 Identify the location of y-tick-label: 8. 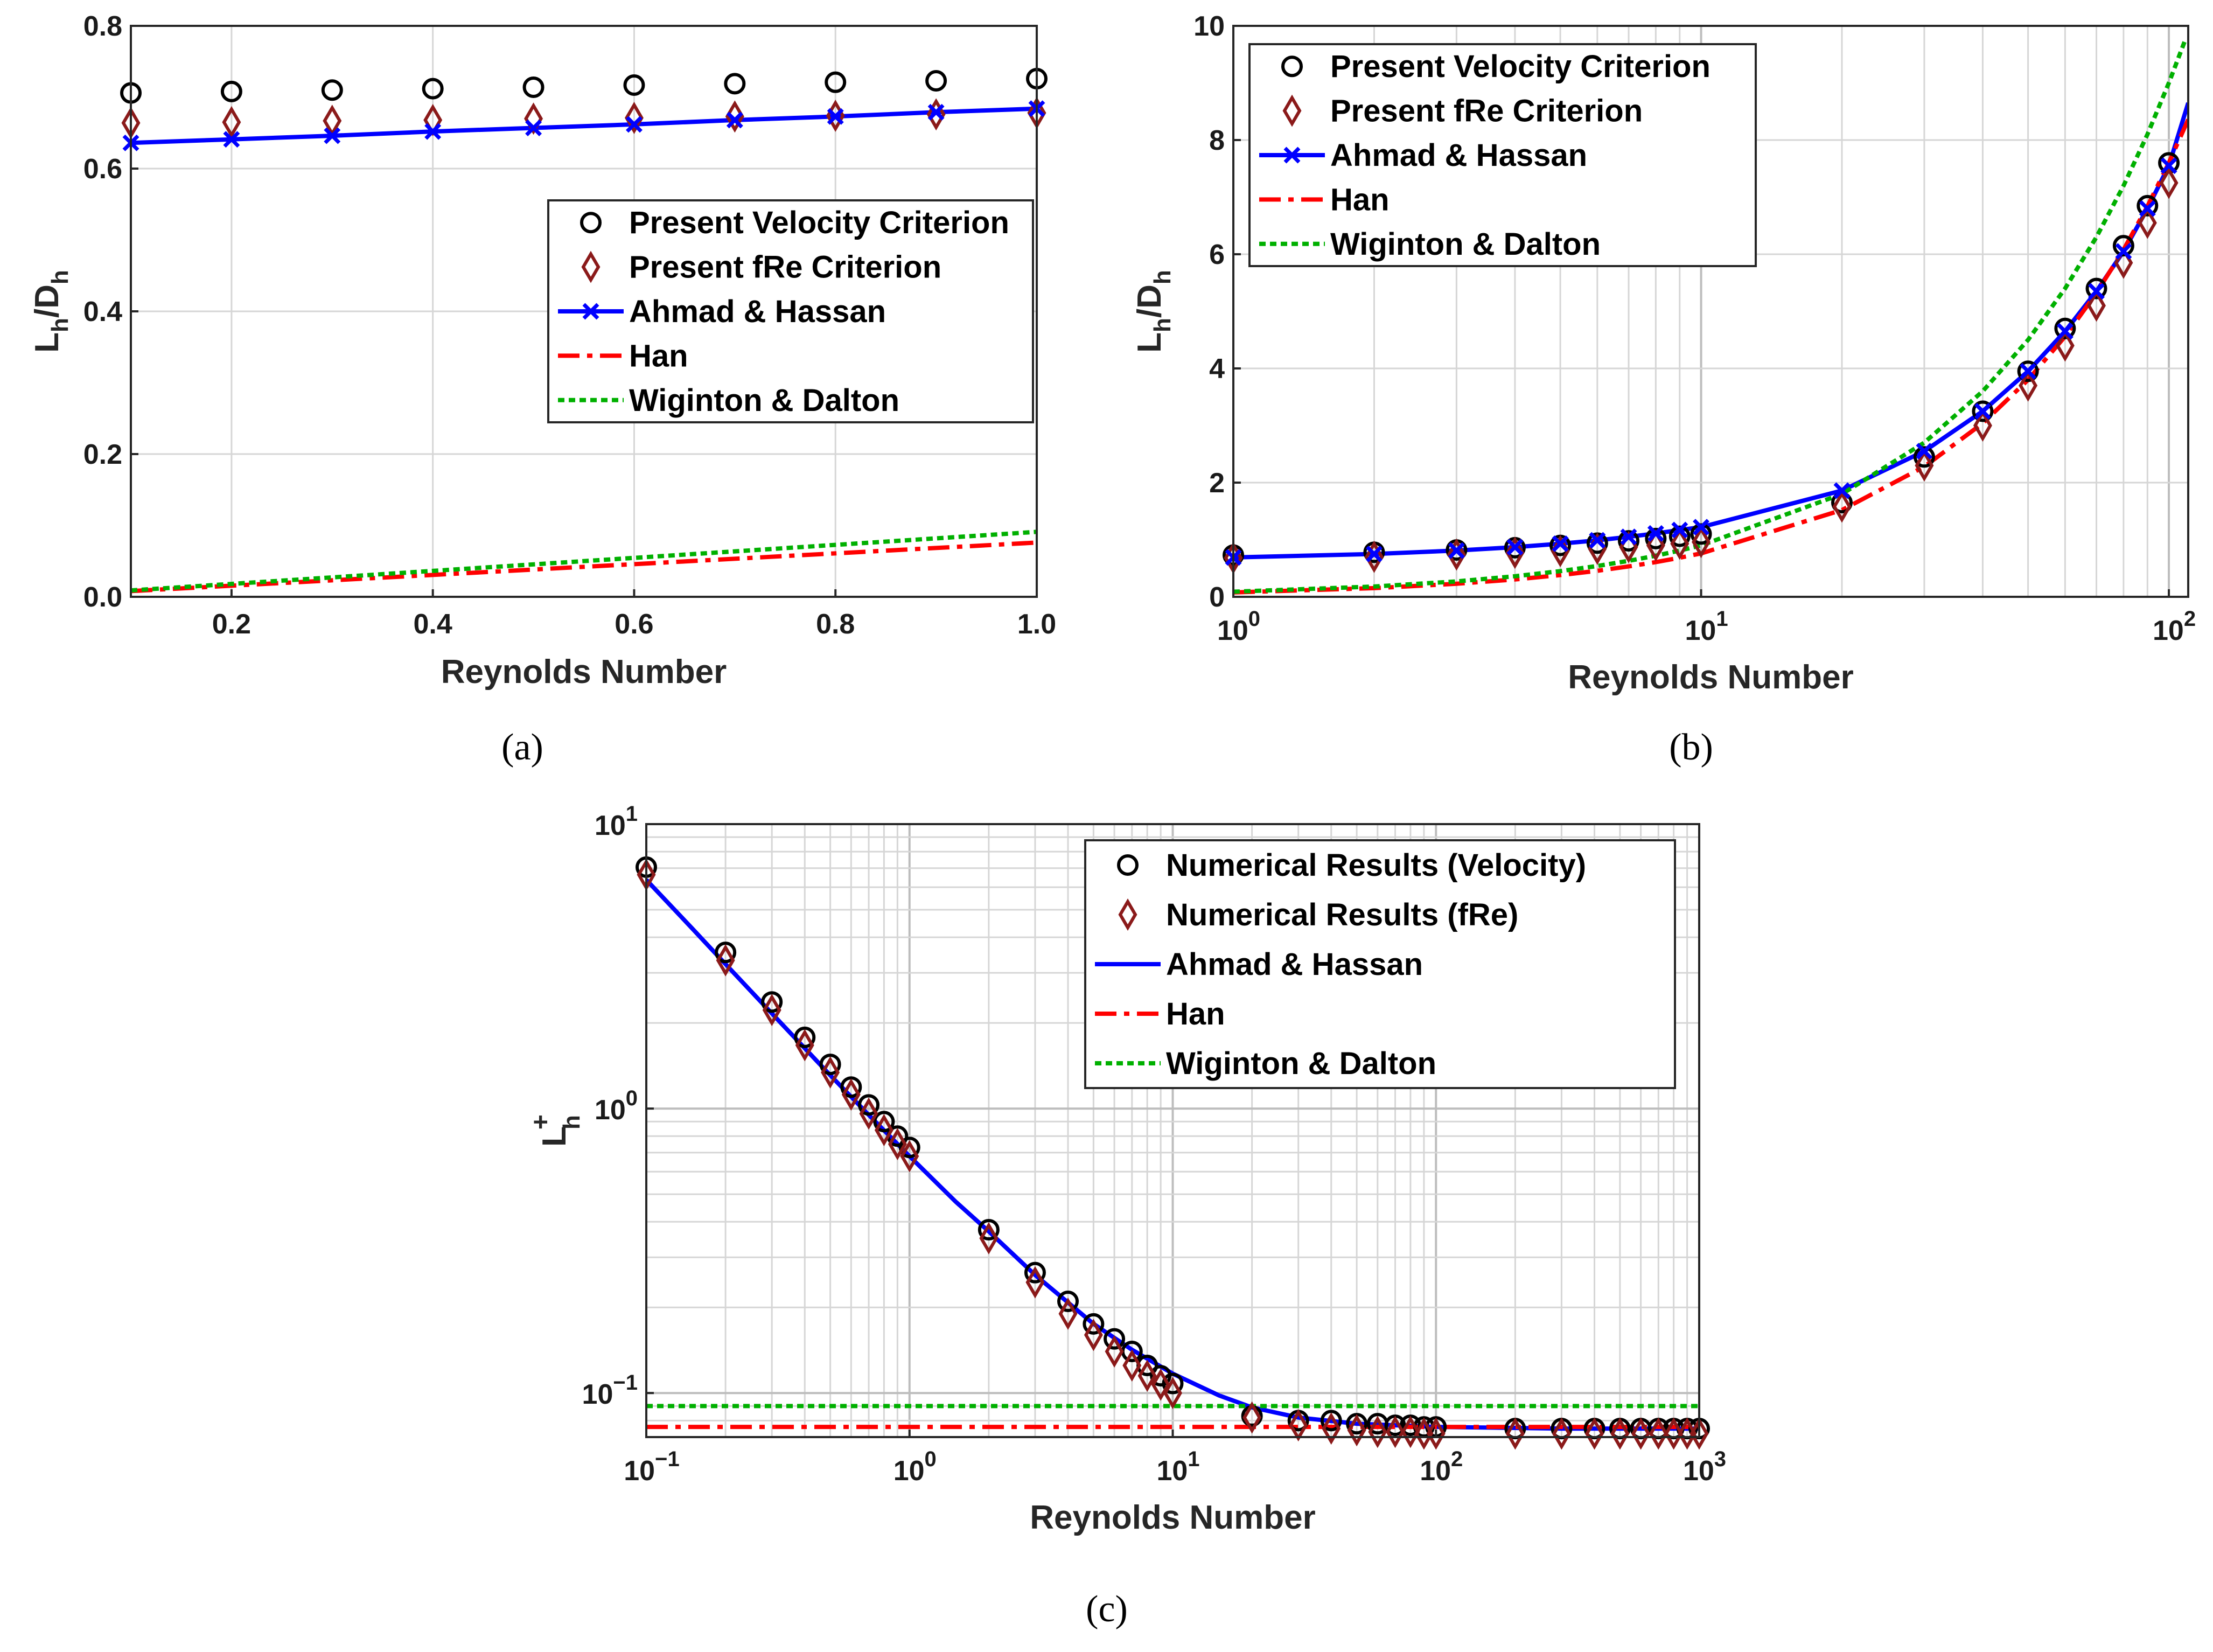
(1217, 140).